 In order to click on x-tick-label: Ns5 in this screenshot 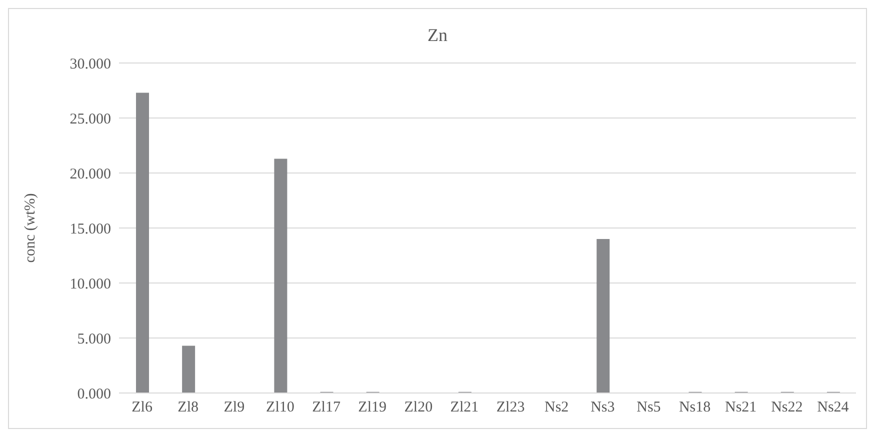, I will do `click(648, 408)`.